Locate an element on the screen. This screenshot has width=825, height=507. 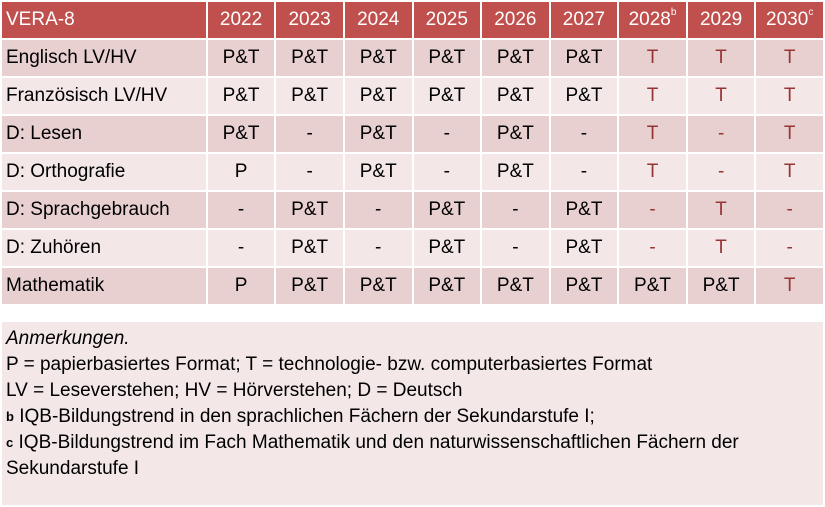
table-row: Mathematik P P&T P&T P&T P&T P&T P&T P&T T is located at coordinates (412, 286).